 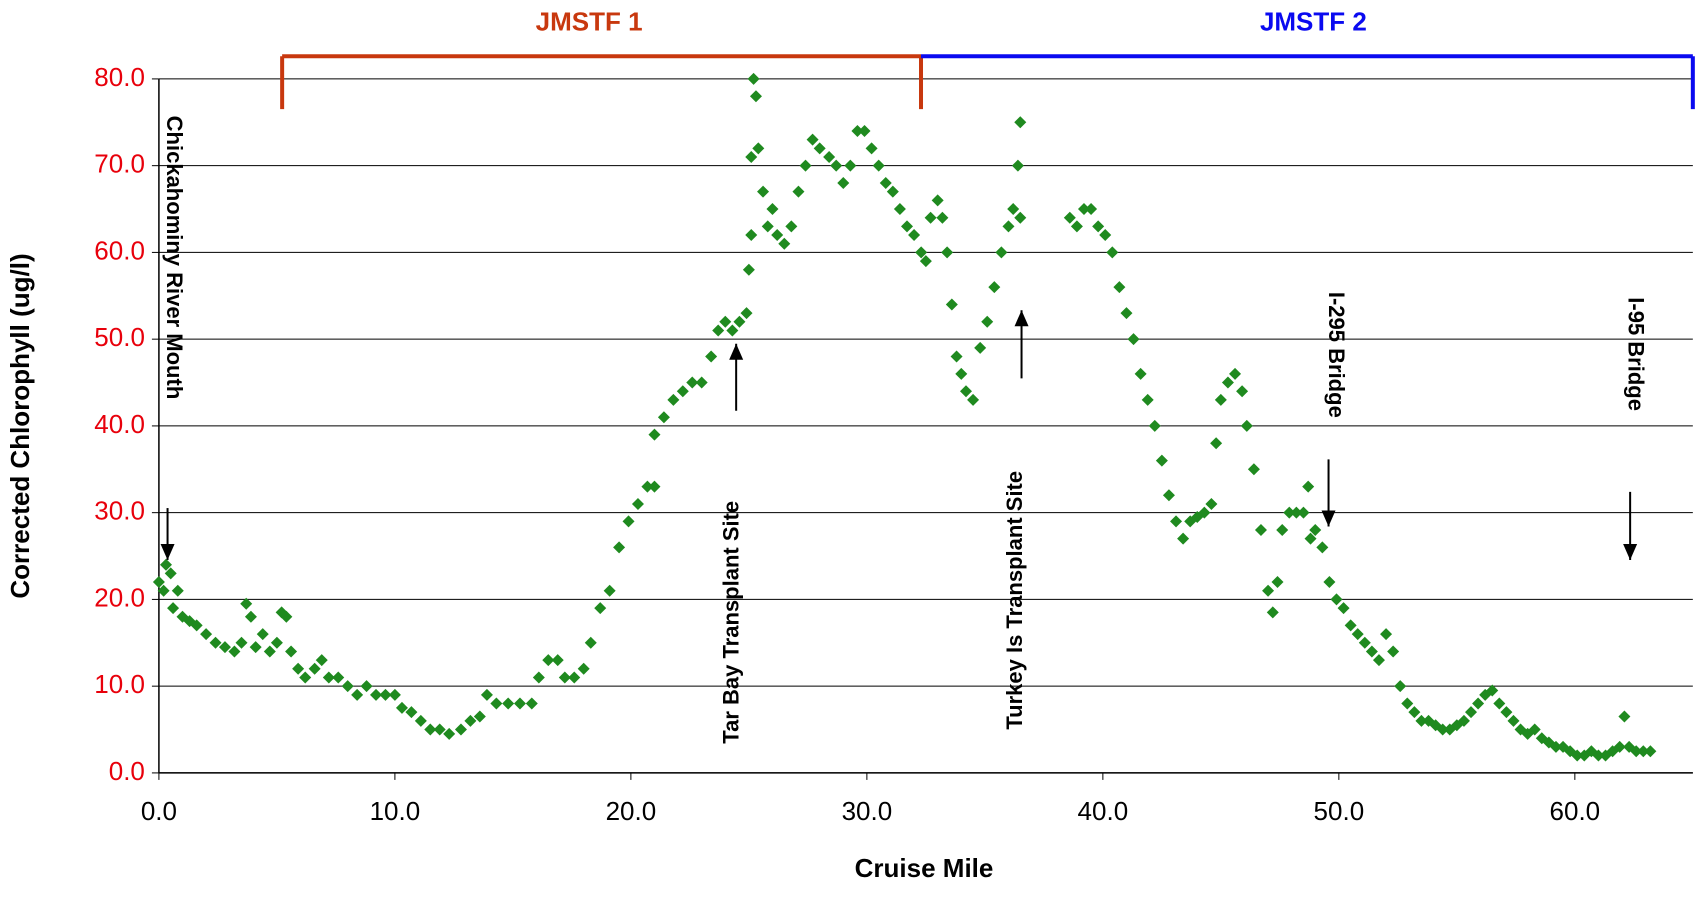 What do you see at coordinates (119, 684) in the screenshot?
I see `y-tick-label: 10.0` at bounding box center [119, 684].